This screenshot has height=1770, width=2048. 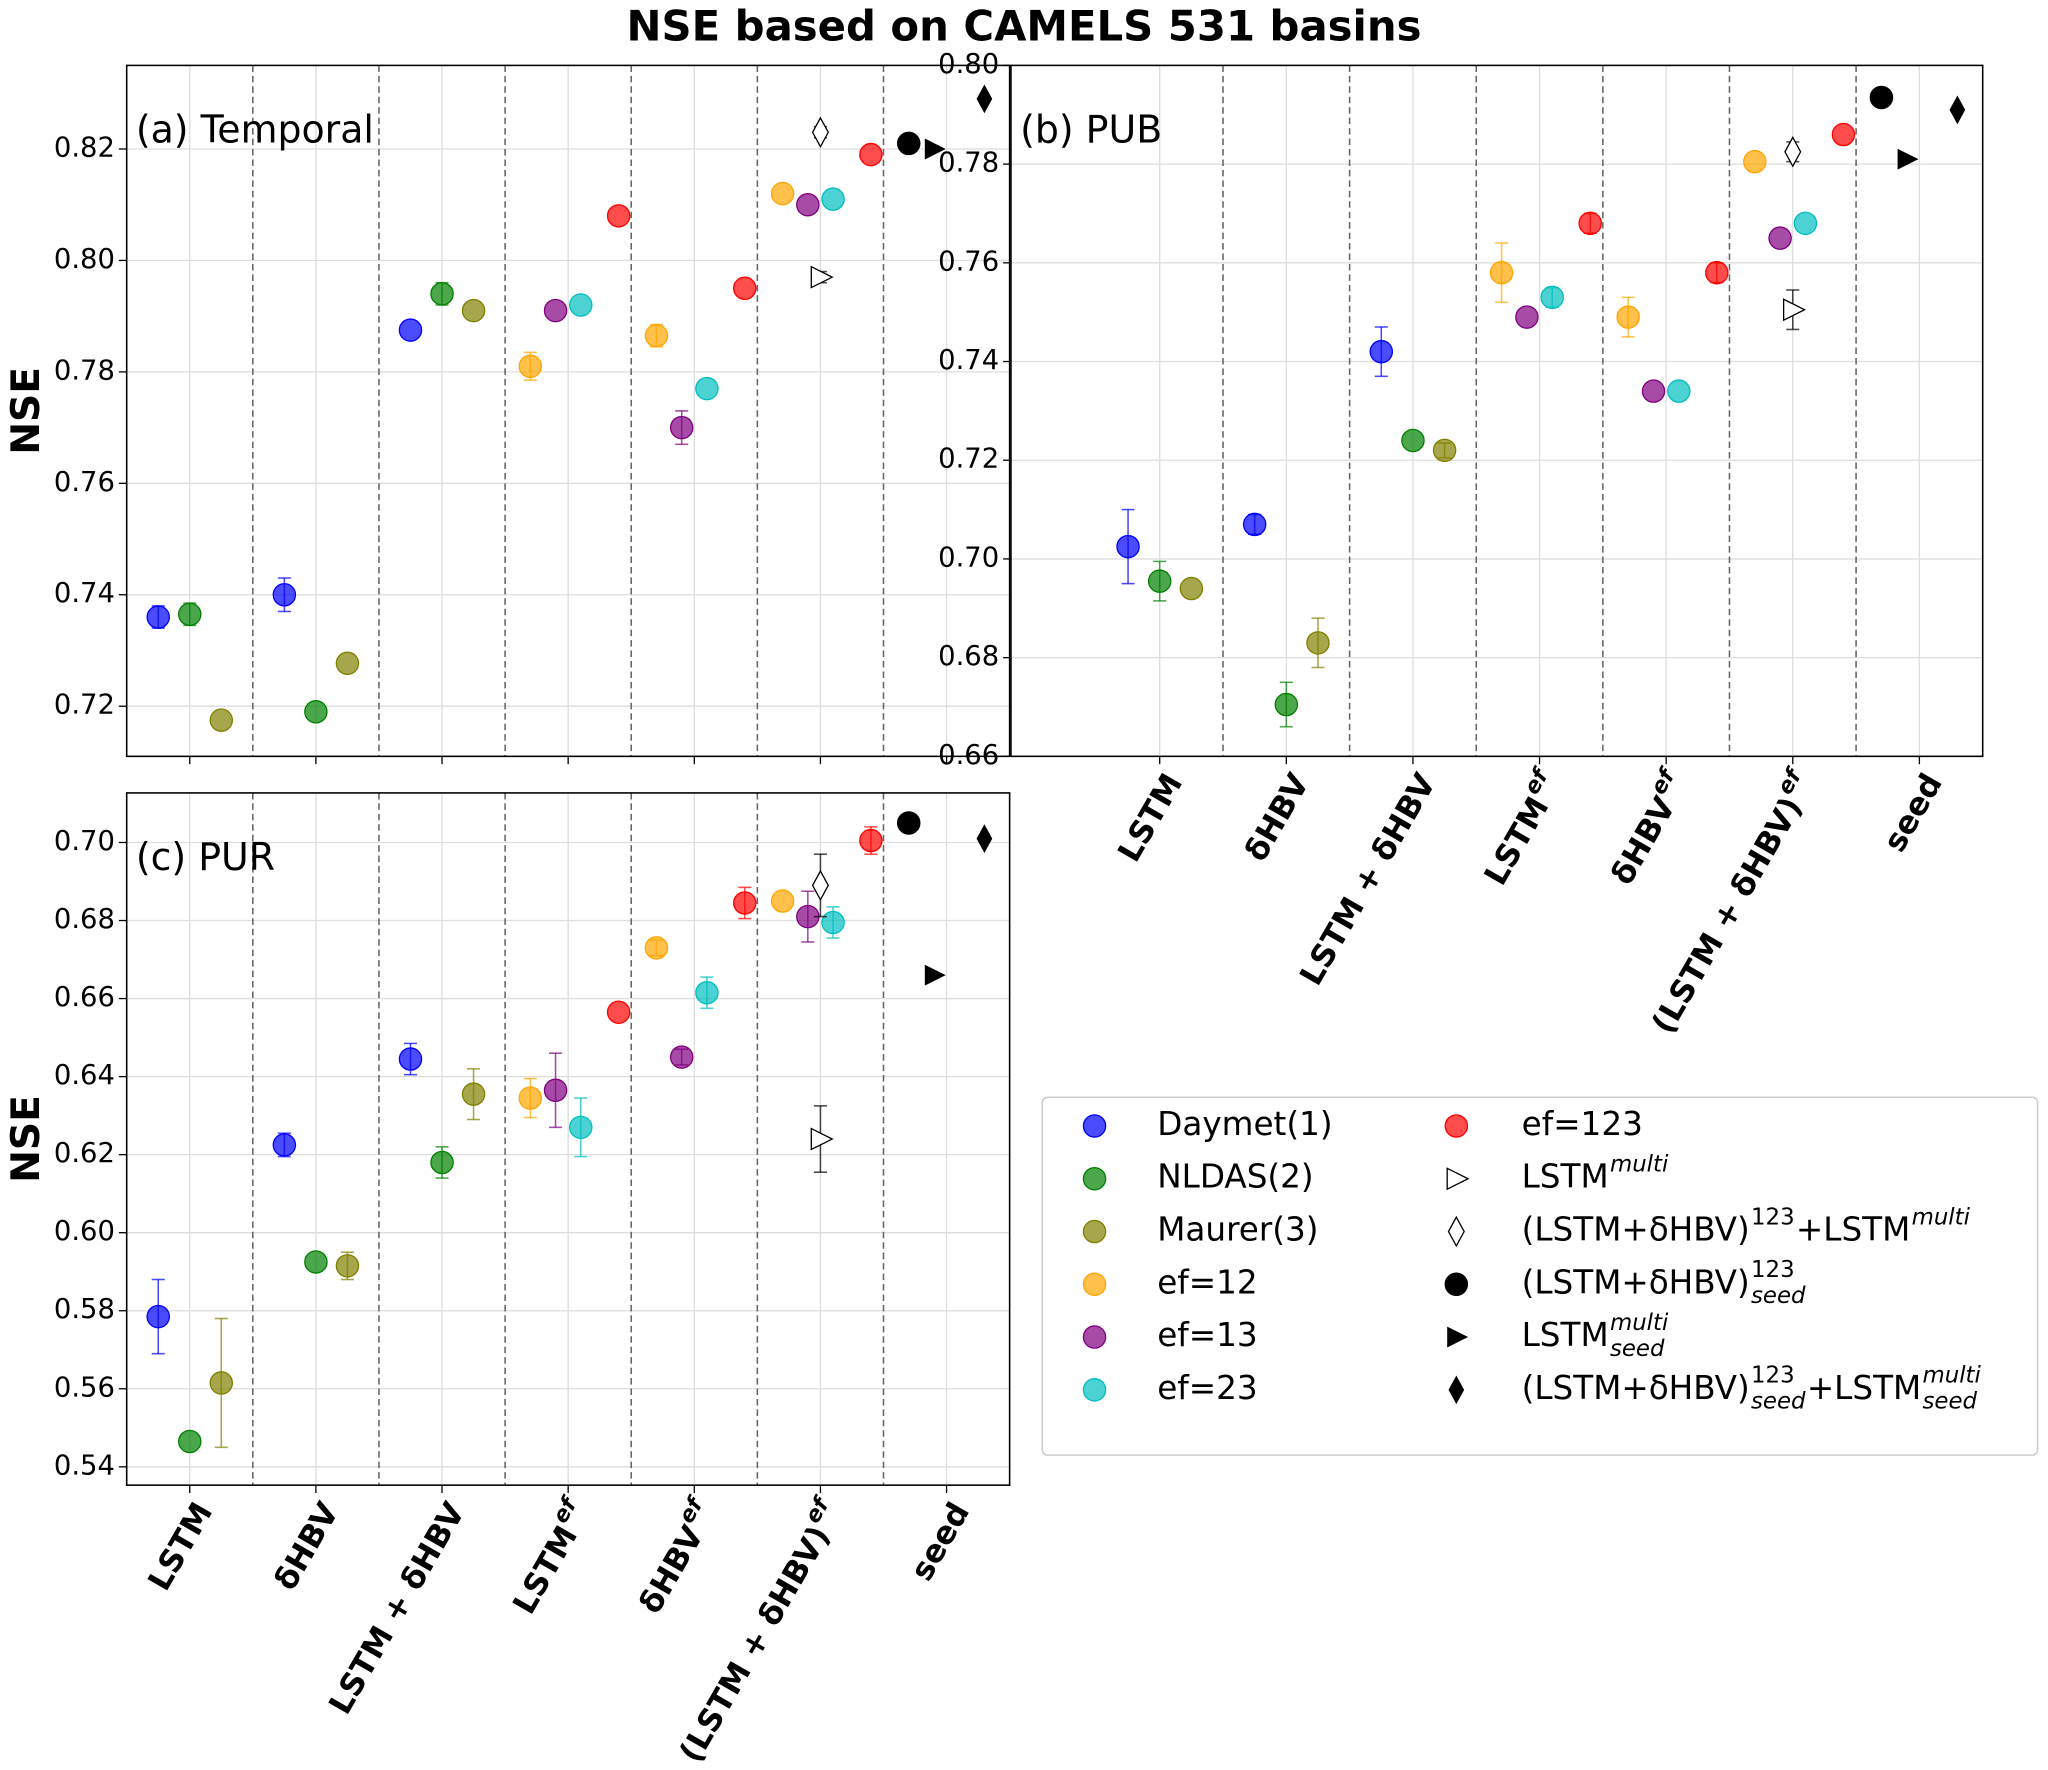 What do you see at coordinates (84, 1231) in the screenshot?
I see `y-tick-label: 0.60` at bounding box center [84, 1231].